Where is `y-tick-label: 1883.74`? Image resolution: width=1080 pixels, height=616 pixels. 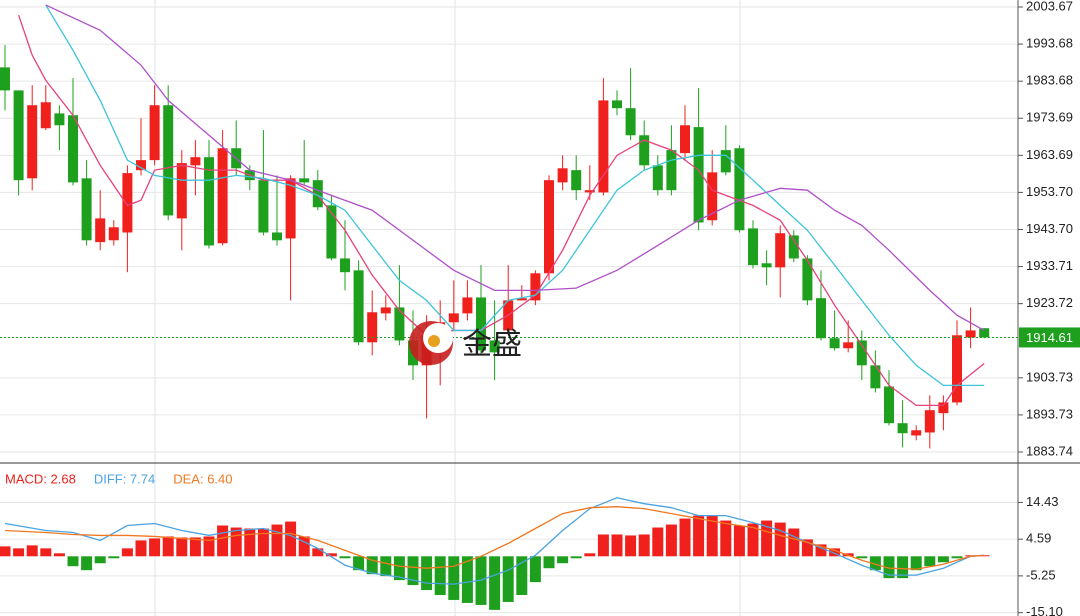 y-tick-label: 1883.74 is located at coordinates (1049, 450).